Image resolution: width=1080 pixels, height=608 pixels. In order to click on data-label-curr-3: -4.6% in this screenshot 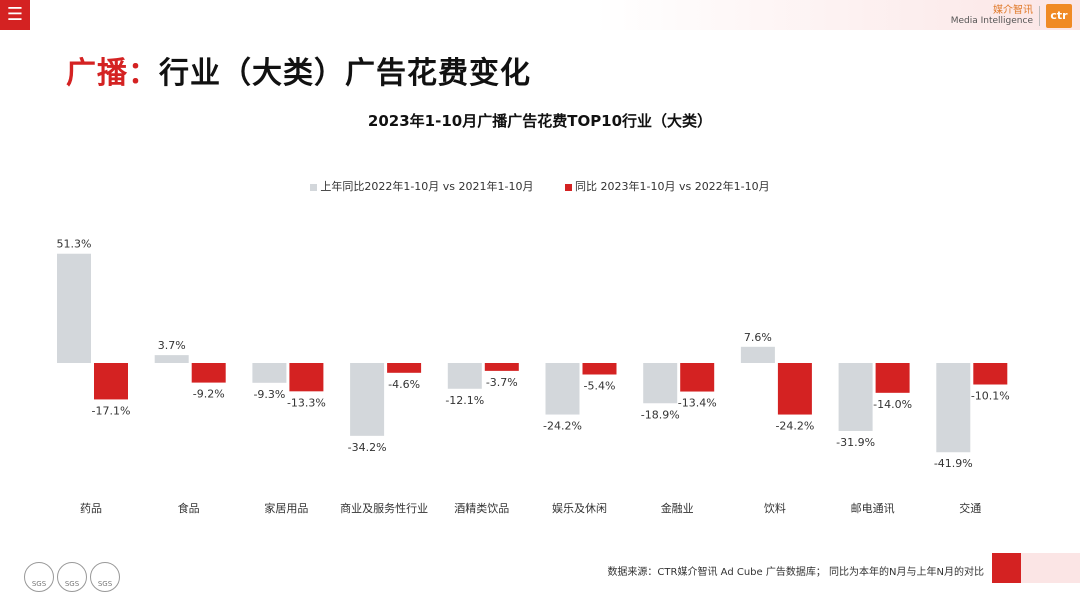, I will do `click(404, 384)`.